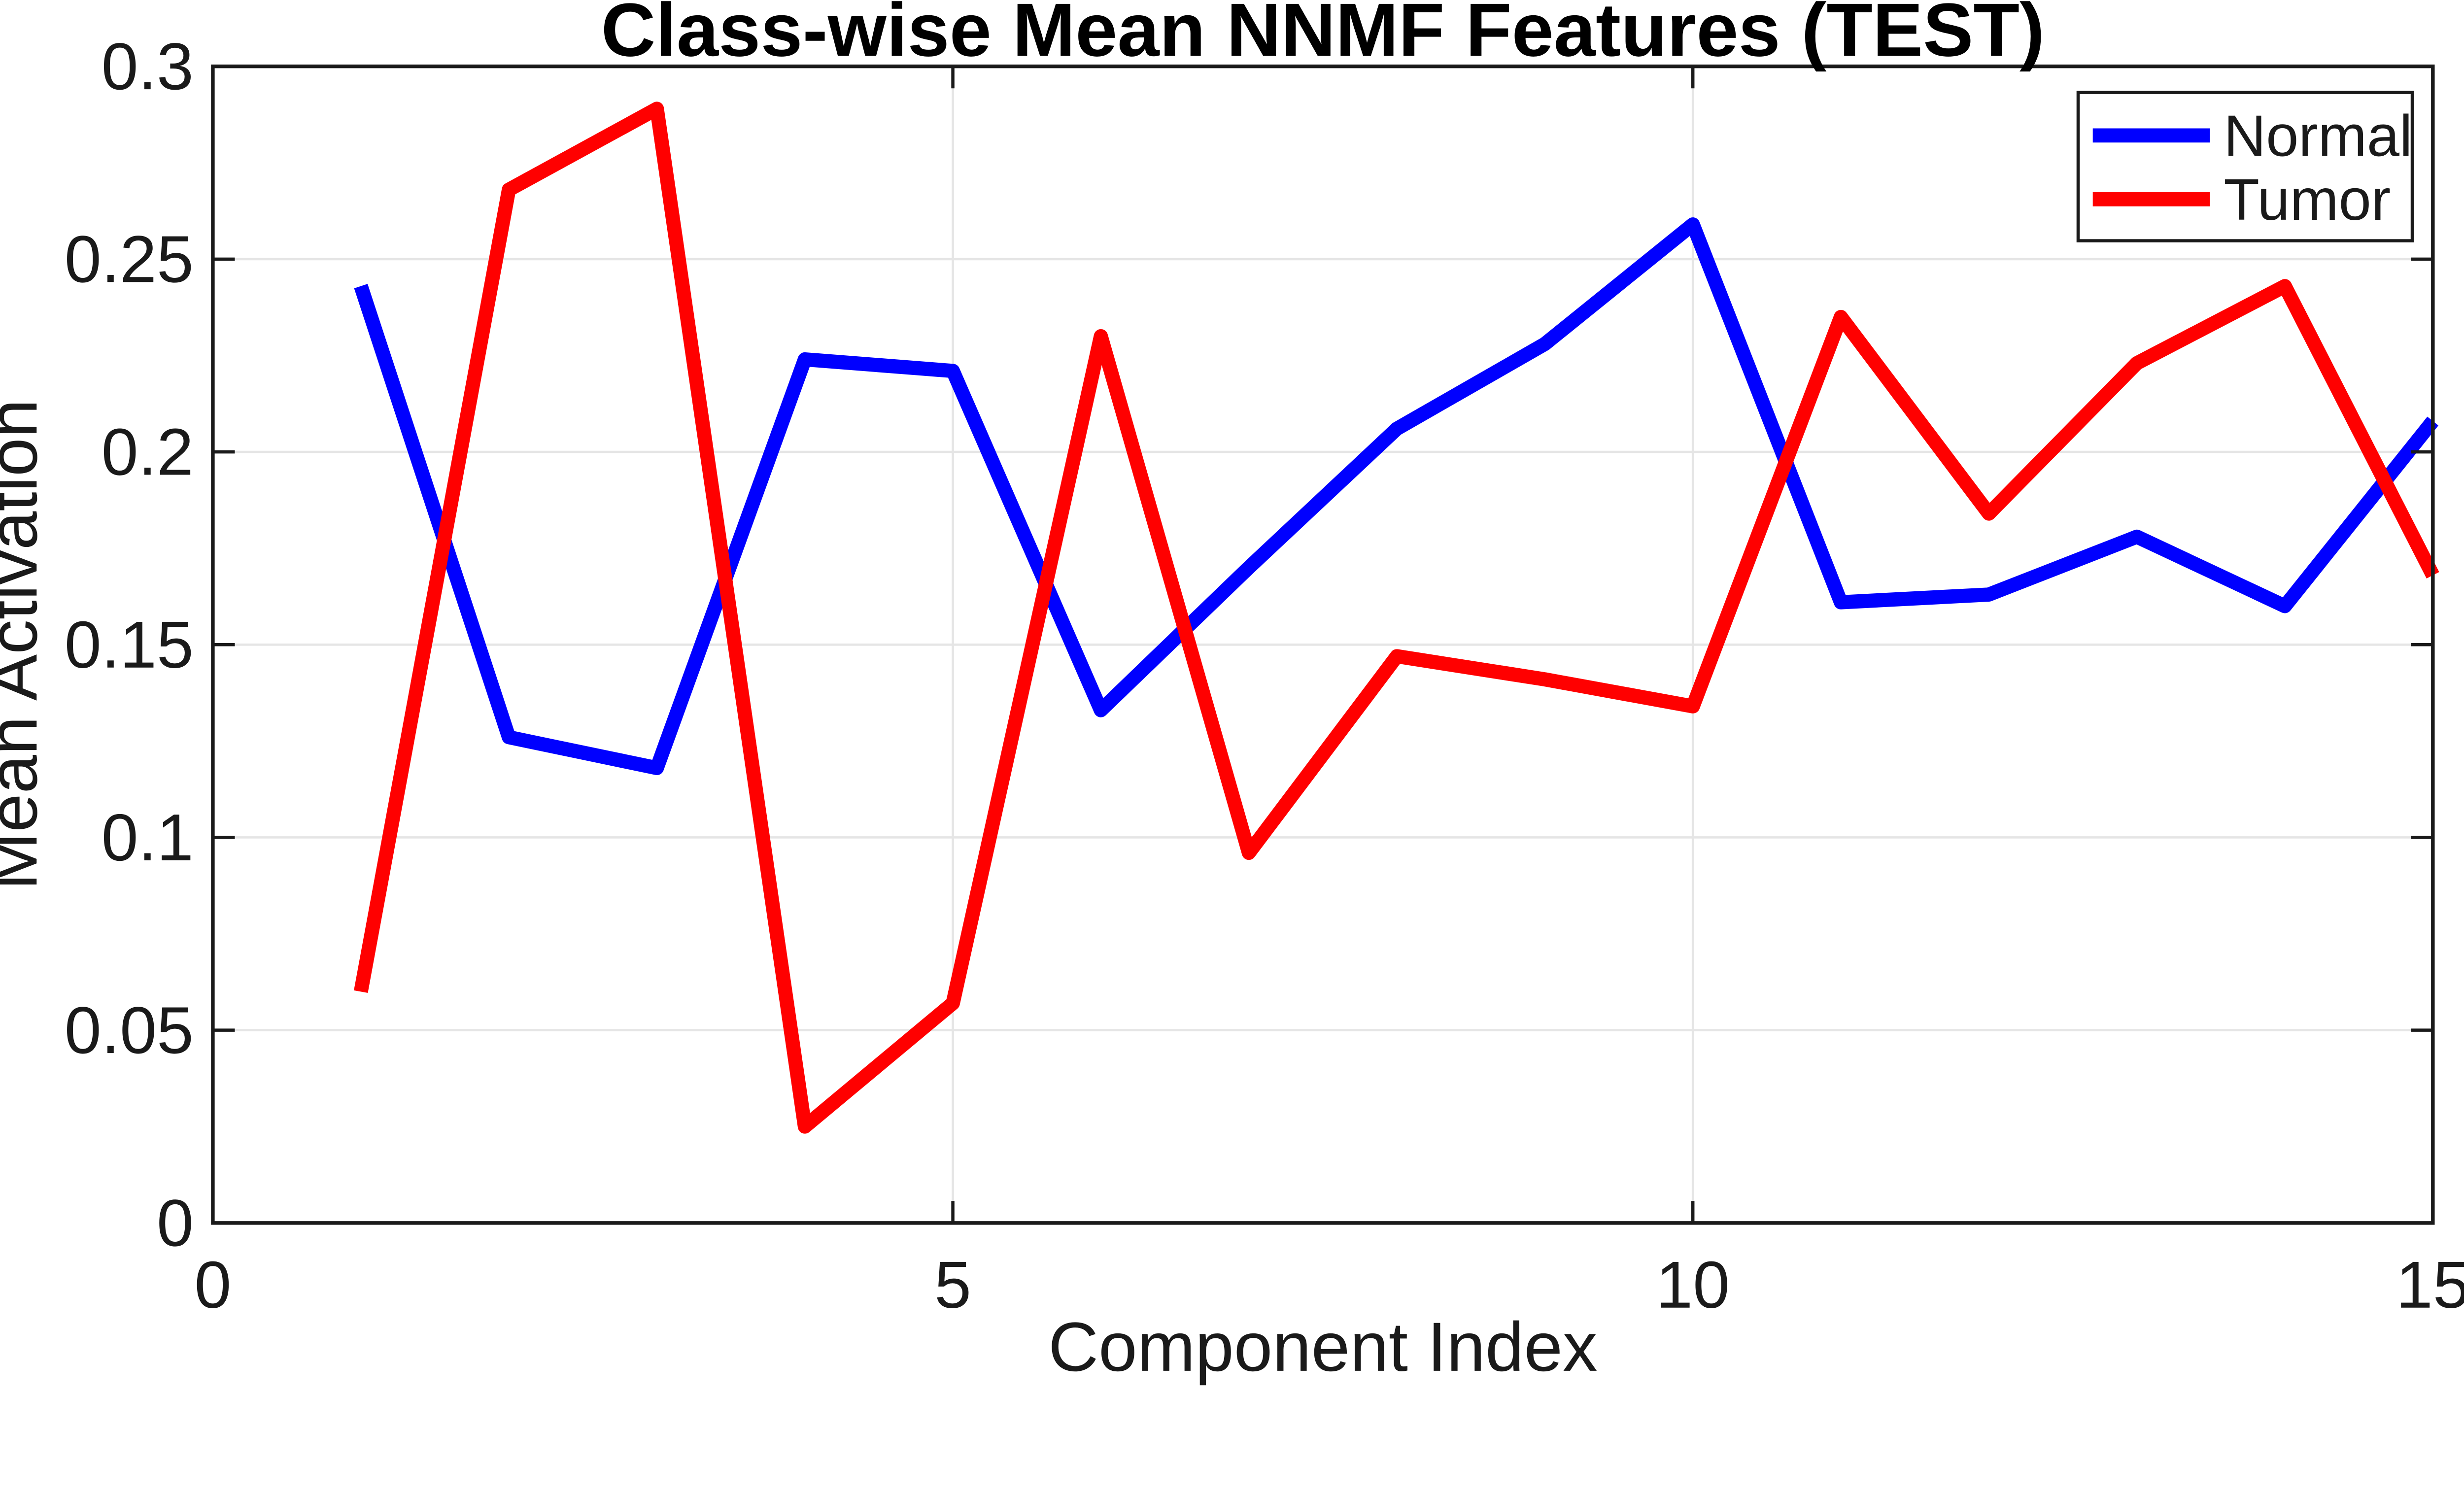 The width and height of the screenshot is (2464, 1496). Describe the element at coordinates (952, 1285) in the screenshot. I see `x-tick-label: 5` at that location.